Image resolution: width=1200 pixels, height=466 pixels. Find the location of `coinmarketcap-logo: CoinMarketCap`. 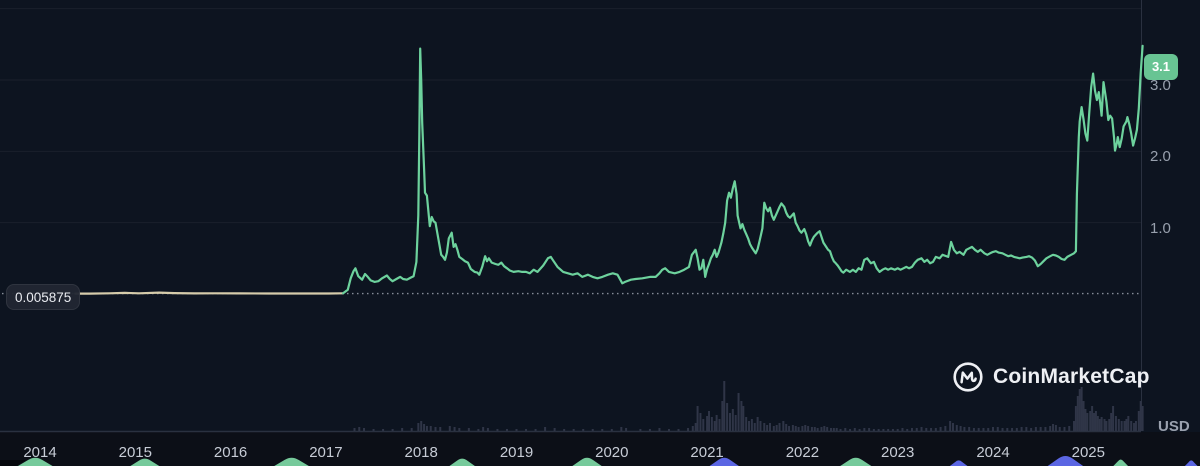

coinmarketcap-logo: CoinMarketCap is located at coordinates (1051, 377).